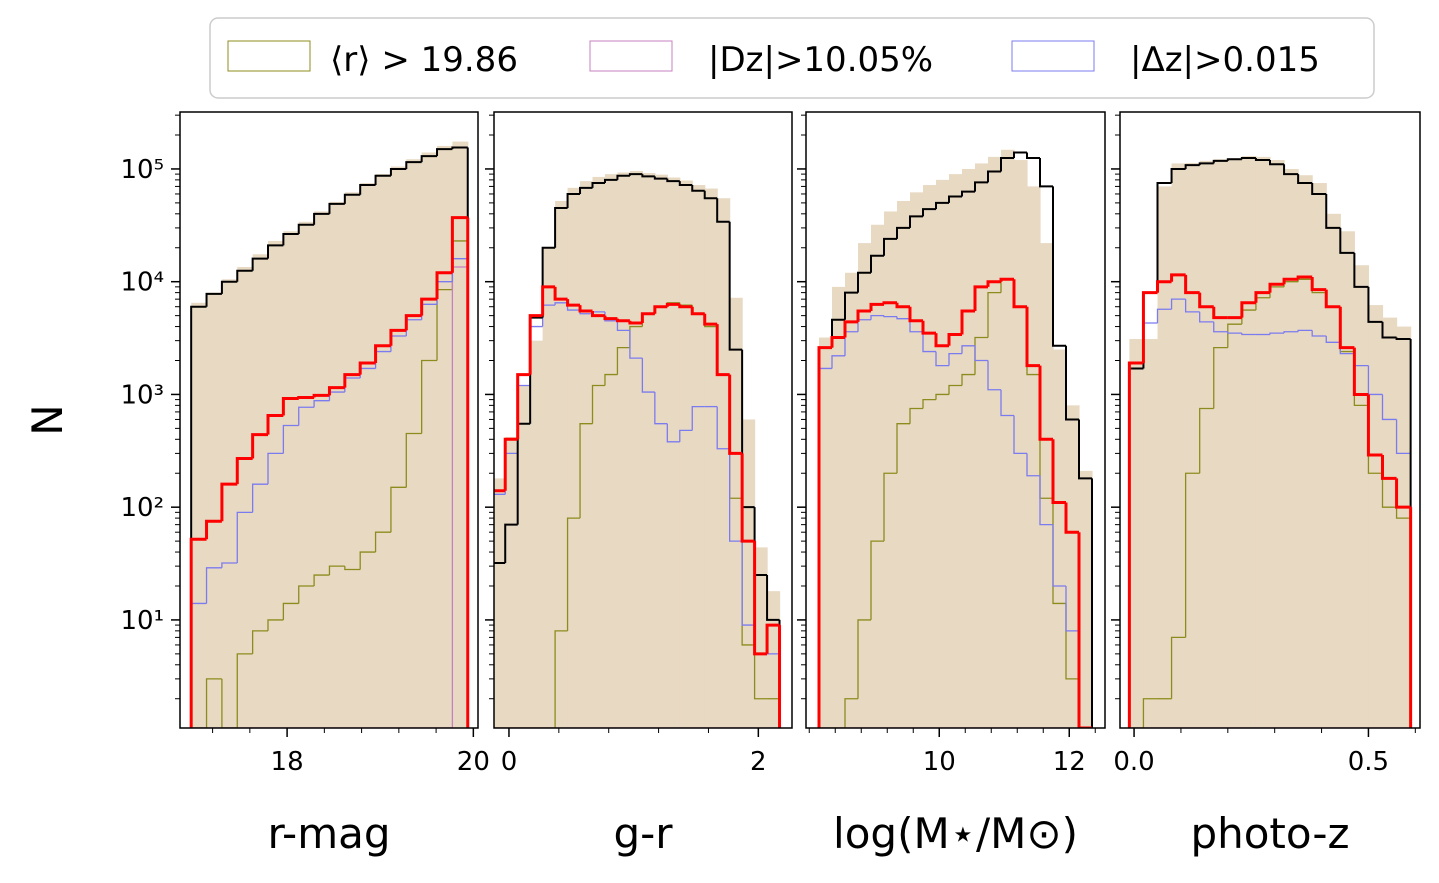 The height and width of the screenshot is (883, 1439). I want to click on y-axis-label: N, so click(47, 419).